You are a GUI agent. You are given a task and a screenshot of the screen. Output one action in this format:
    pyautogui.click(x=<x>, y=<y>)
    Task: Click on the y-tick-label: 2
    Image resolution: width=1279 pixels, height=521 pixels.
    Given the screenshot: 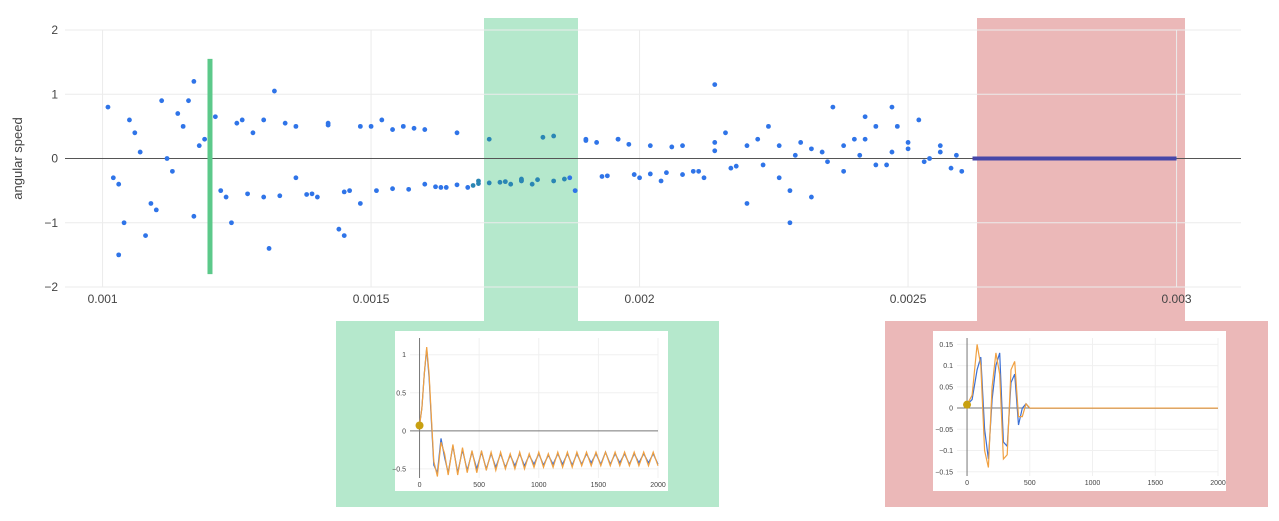 What is the action you would take?
    pyautogui.click(x=54, y=30)
    